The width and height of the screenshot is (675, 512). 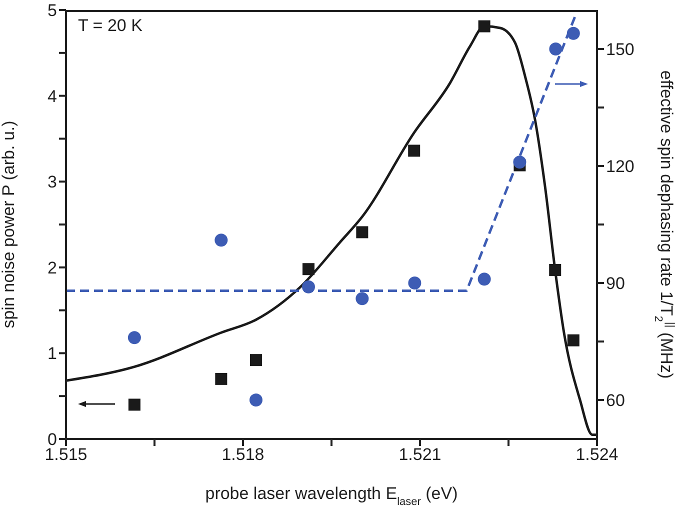 What do you see at coordinates (243, 454) in the screenshot?
I see `x-tick-label: 1.518` at bounding box center [243, 454].